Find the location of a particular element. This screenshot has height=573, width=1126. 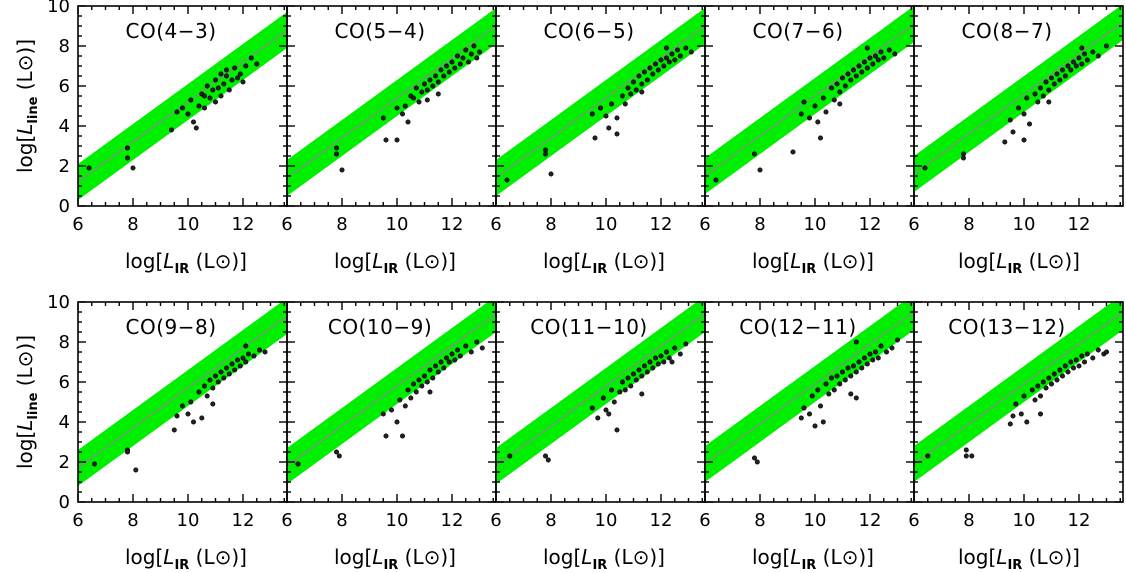

panel-title: CO(6−5) is located at coordinates (588, 31).